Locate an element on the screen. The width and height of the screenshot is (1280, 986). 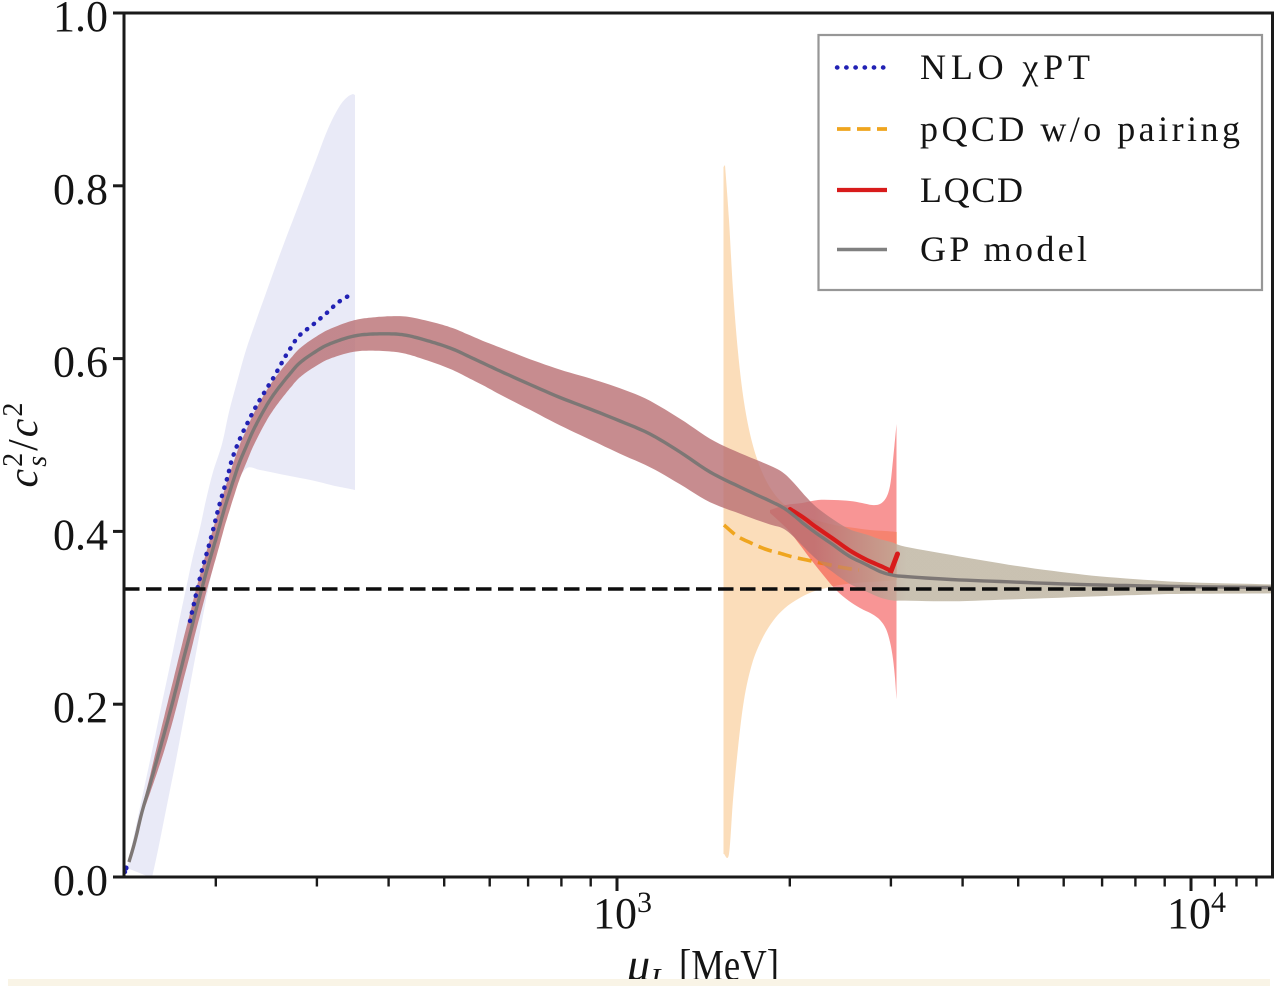
svg-text: 0.2 is located at coordinates (80, 707).